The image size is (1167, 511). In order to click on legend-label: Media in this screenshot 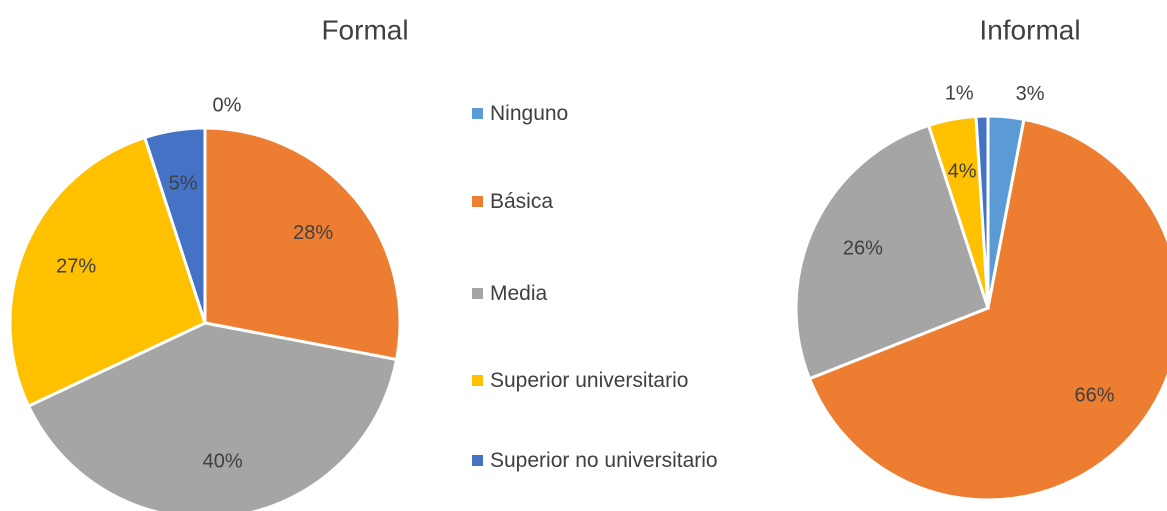, I will do `click(519, 293)`.